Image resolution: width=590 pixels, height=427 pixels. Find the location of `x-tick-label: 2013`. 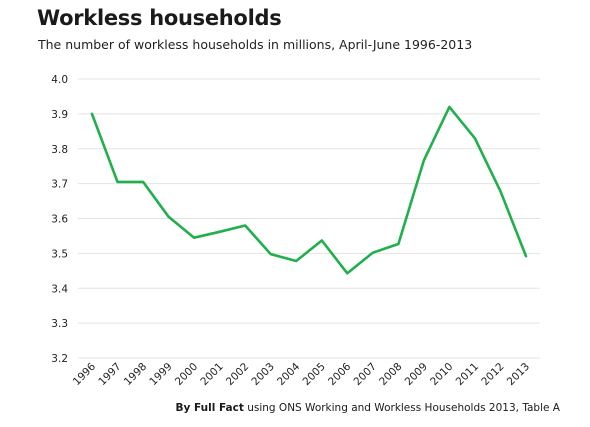

x-tick-label: 2013 is located at coordinates (518, 374).